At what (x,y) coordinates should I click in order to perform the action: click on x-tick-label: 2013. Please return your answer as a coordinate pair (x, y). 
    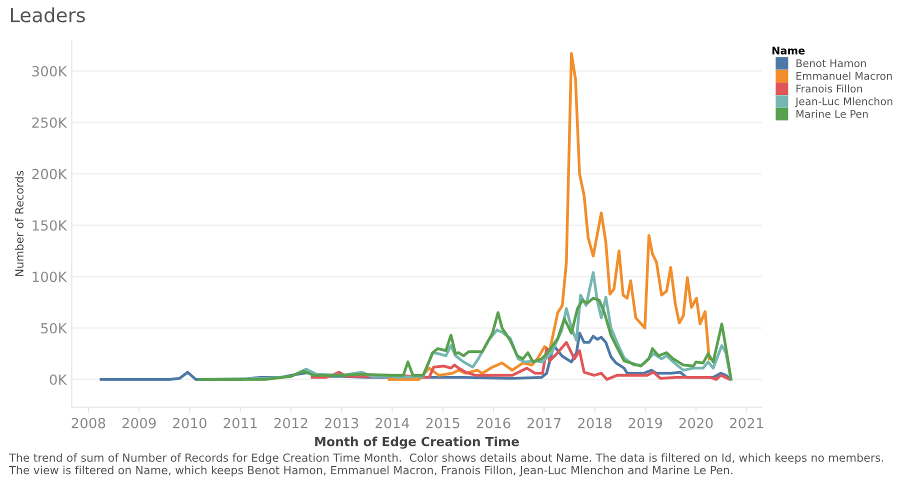
    Looking at the image, I should click on (341, 423).